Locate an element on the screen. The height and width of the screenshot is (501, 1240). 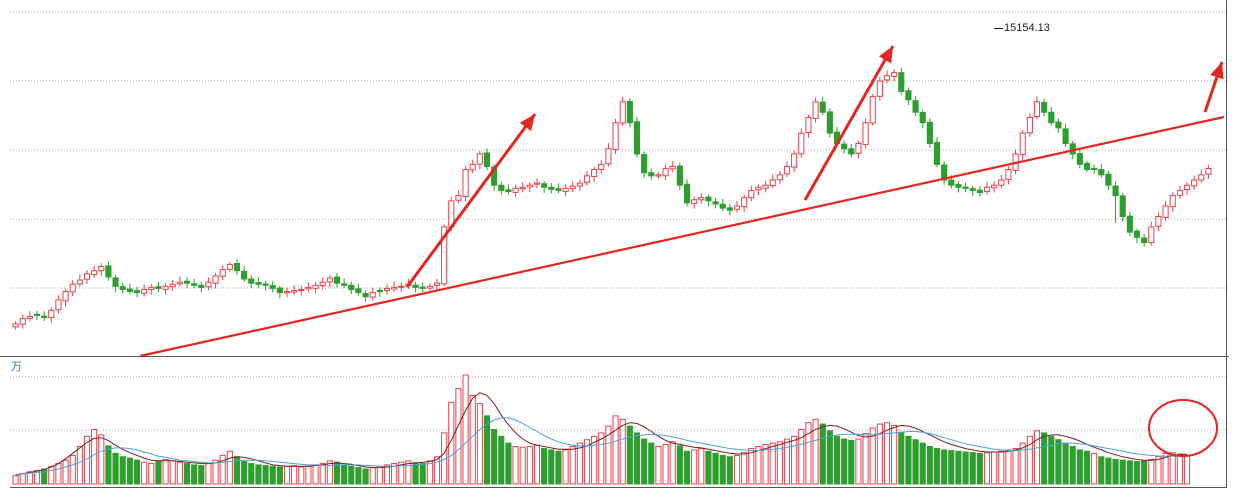
peak-tick-mark is located at coordinates (998, 28).